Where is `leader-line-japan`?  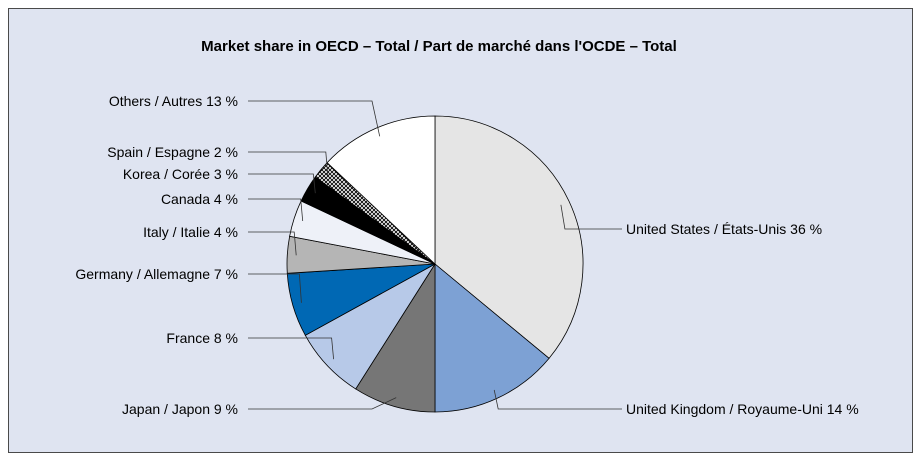
leader-line-japan is located at coordinates (322, 403).